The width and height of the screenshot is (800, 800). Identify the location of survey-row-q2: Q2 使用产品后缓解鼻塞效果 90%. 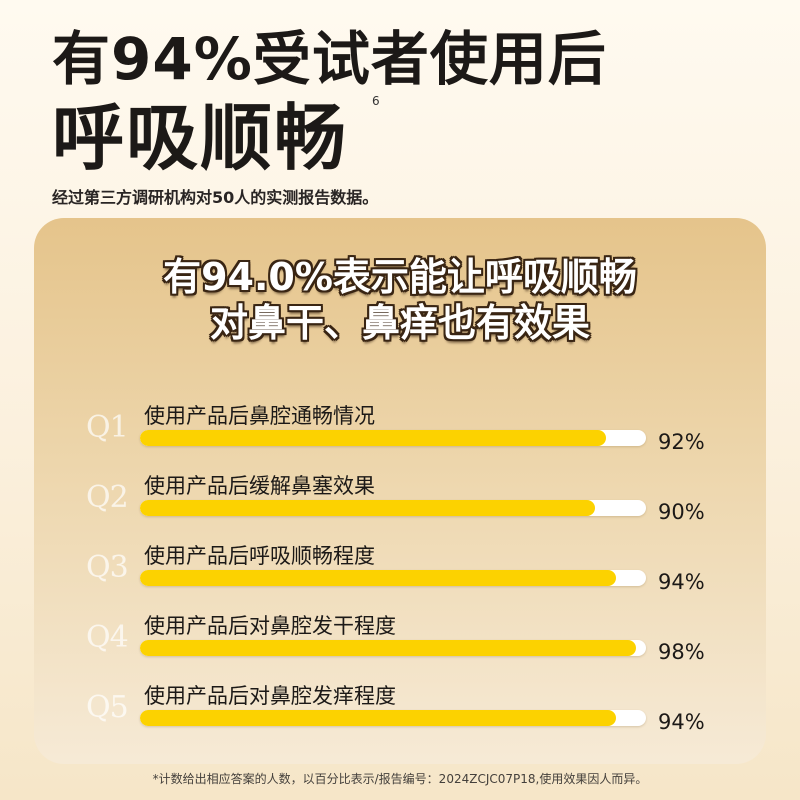
(400, 500).